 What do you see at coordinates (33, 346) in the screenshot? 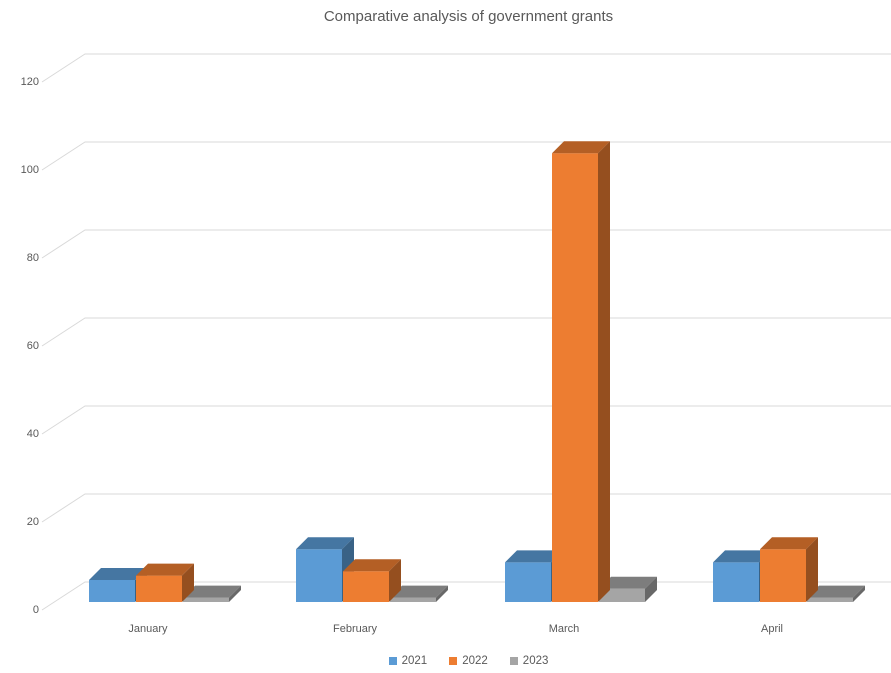
I see `y-tick-label-60: 60` at bounding box center [33, 346].